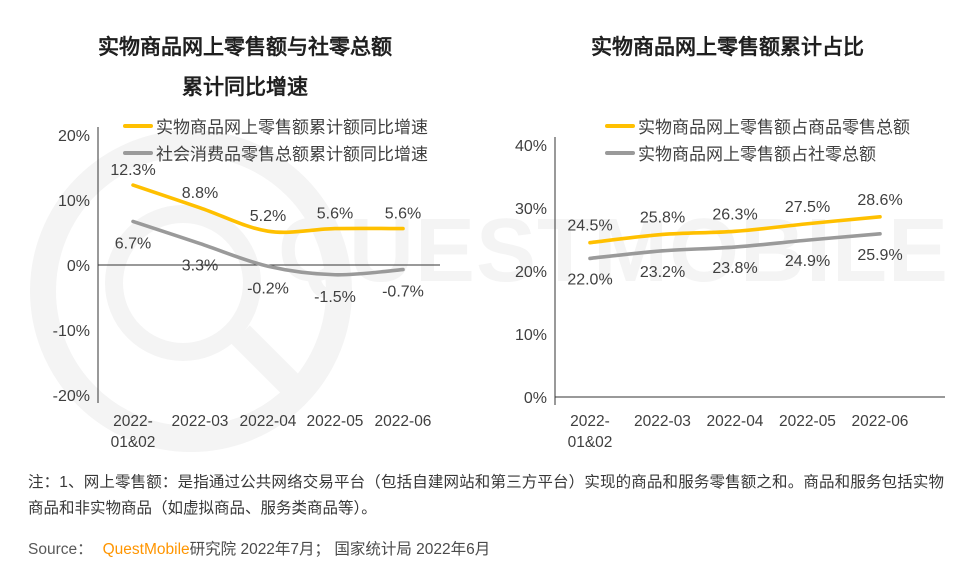 The image size is (960, 568). Describe the element at coordinates (879, 200) in the screenshot. I see `data-label: 28.6%` at that location.